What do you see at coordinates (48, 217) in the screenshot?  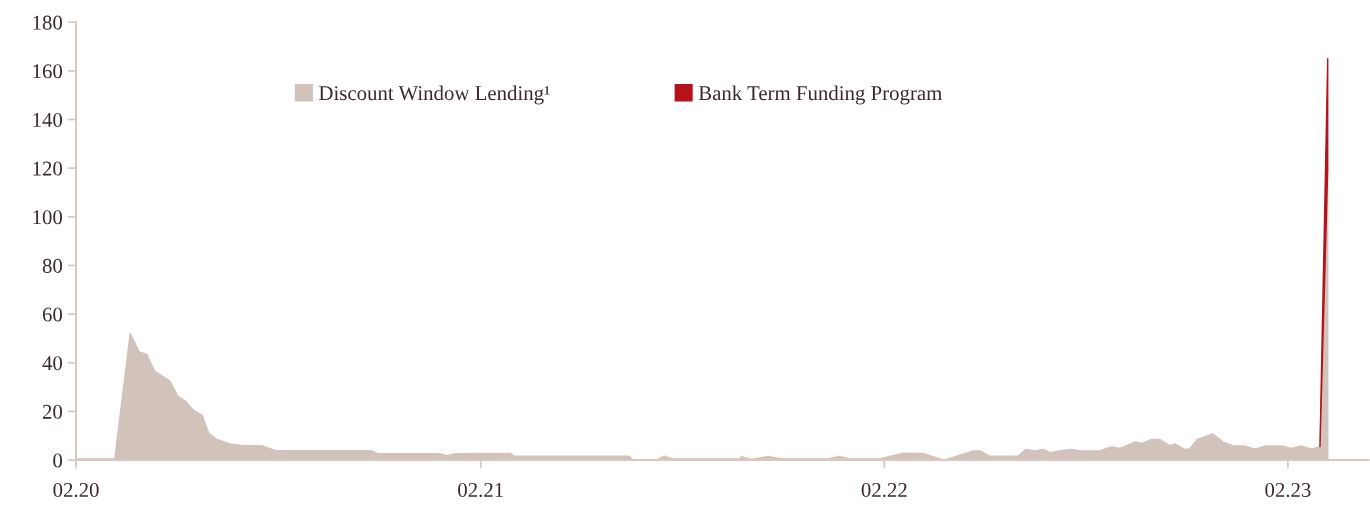 I see `y-tick-label: 100` at bounding box center [48, 217].